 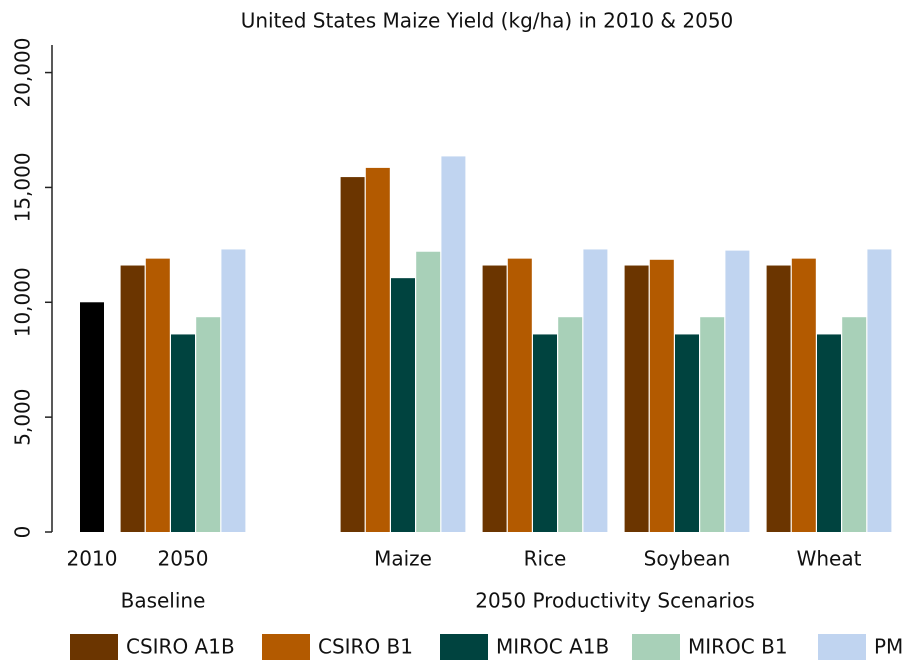 I want to click on y-tick-label: 20,000, so click(x=23, y=73).